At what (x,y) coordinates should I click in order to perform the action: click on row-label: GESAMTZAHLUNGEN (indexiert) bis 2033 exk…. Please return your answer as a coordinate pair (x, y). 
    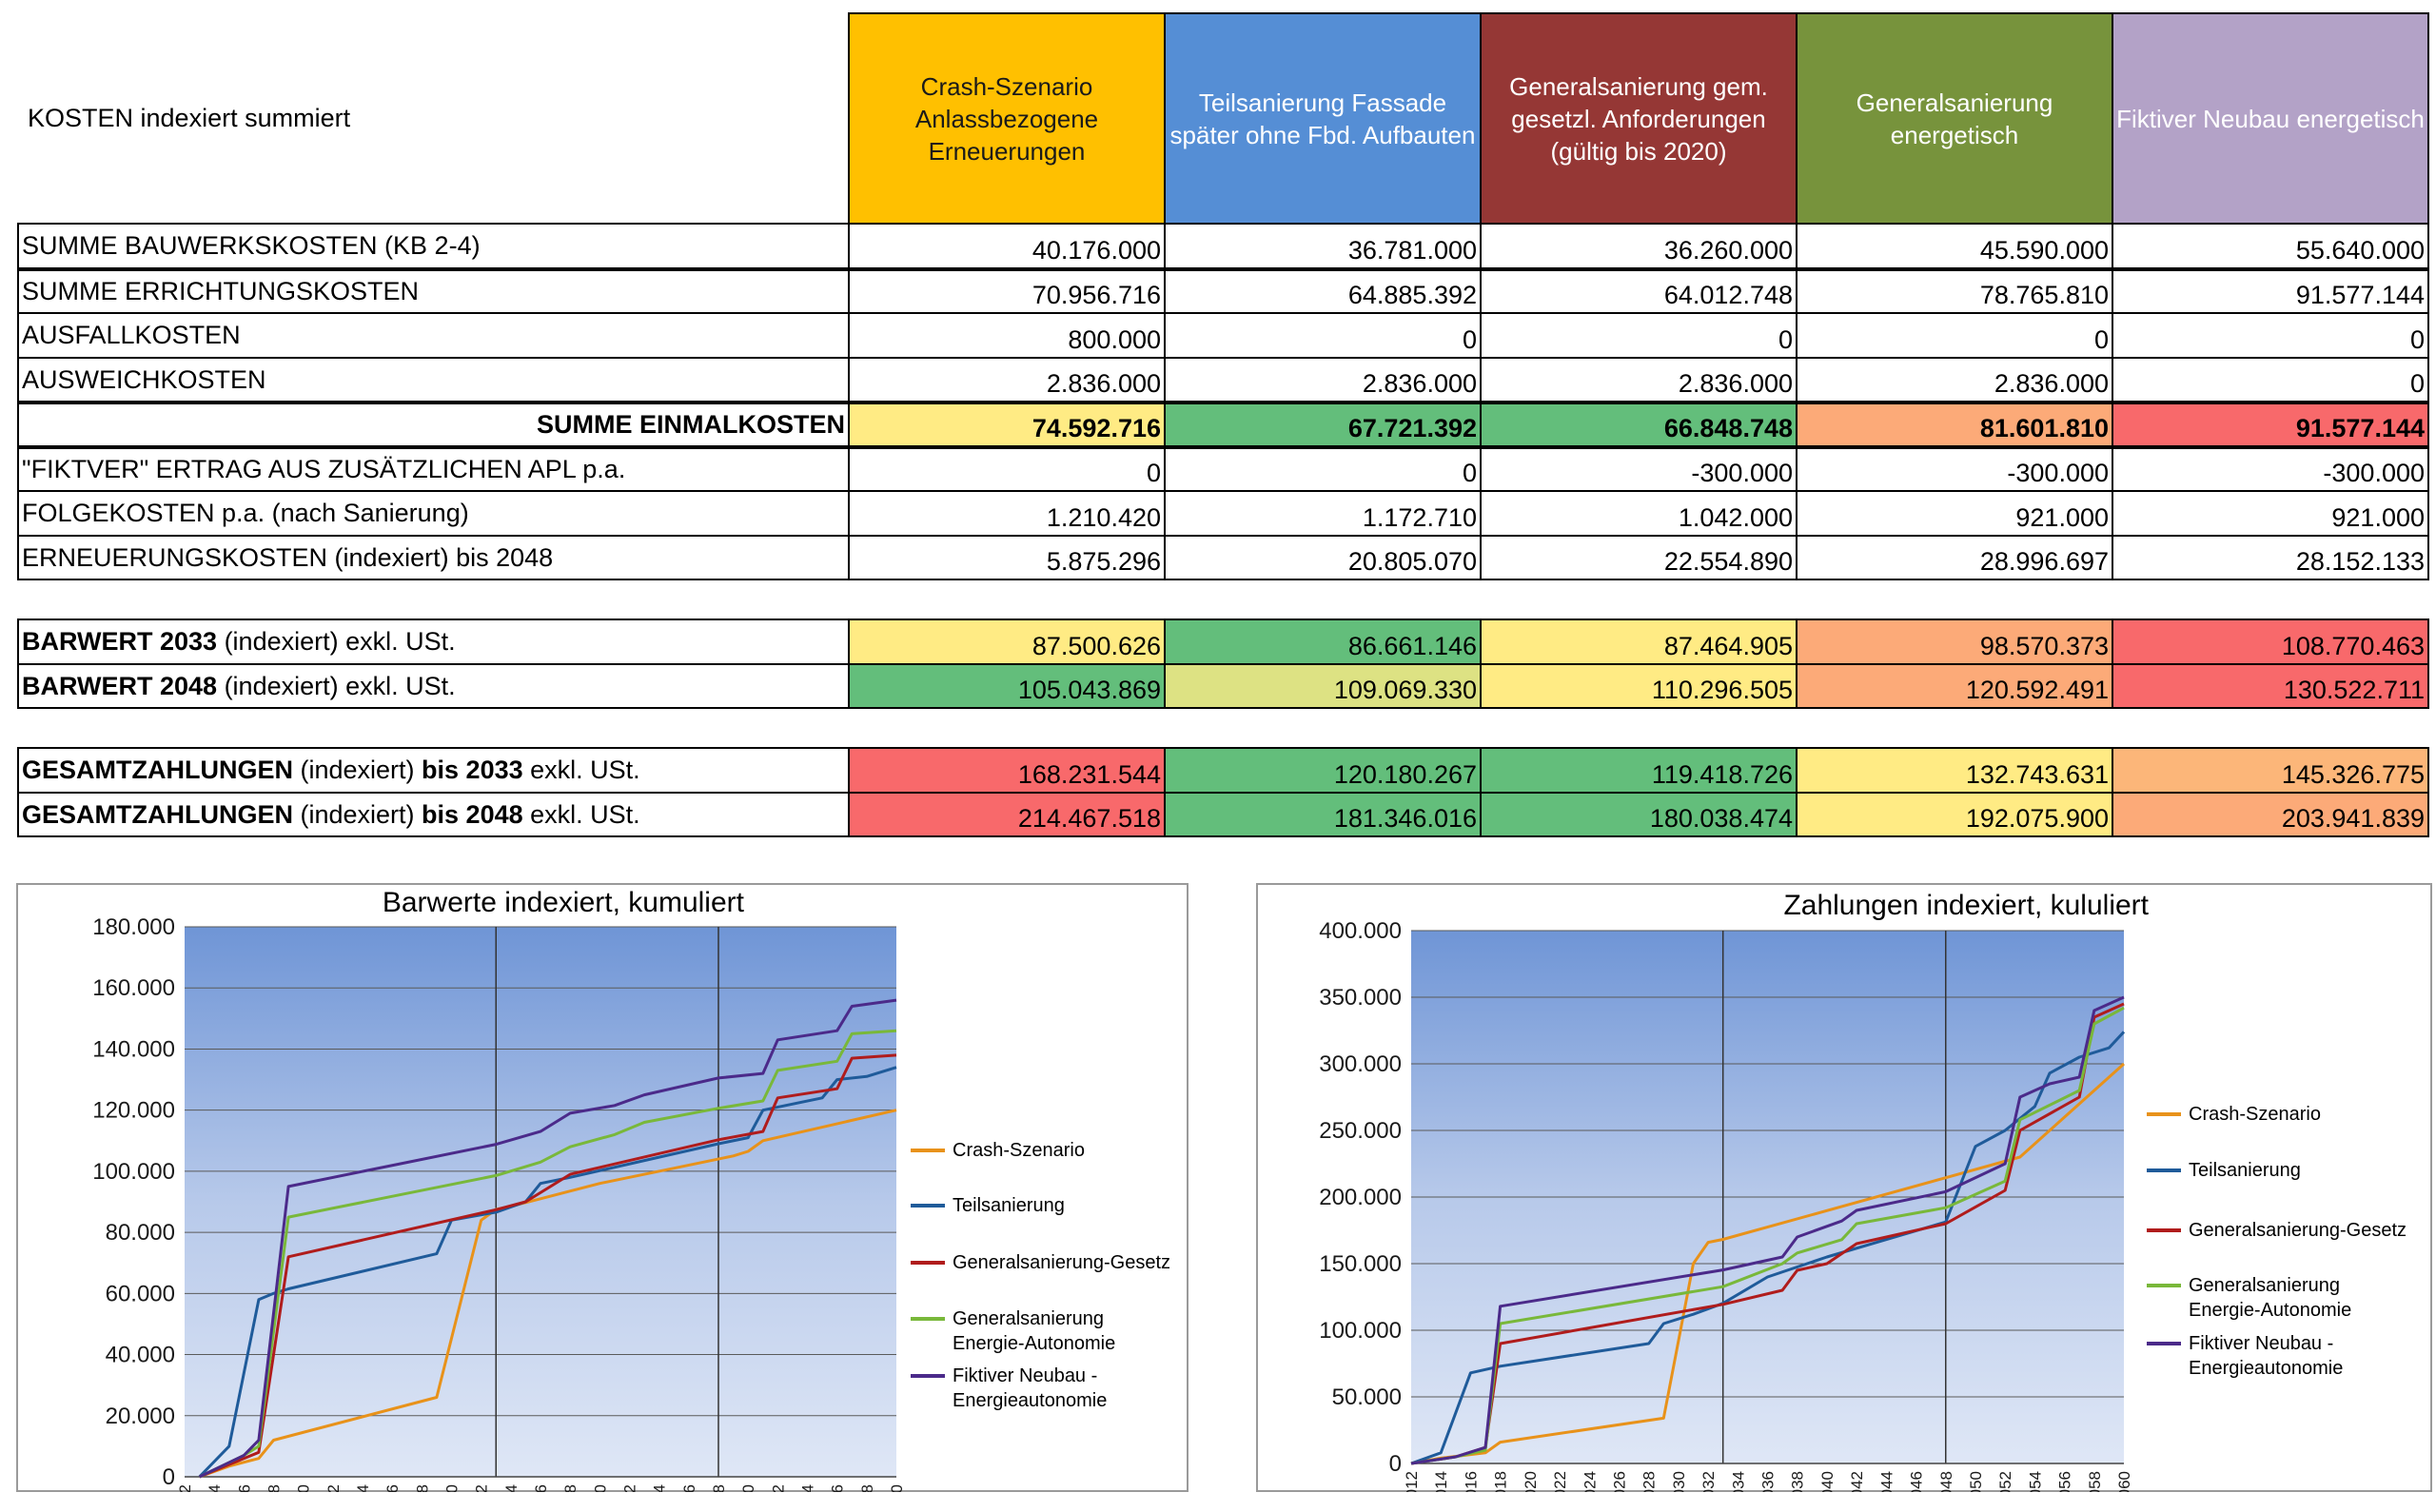
    Looking at the image, I should click on (434, 770).